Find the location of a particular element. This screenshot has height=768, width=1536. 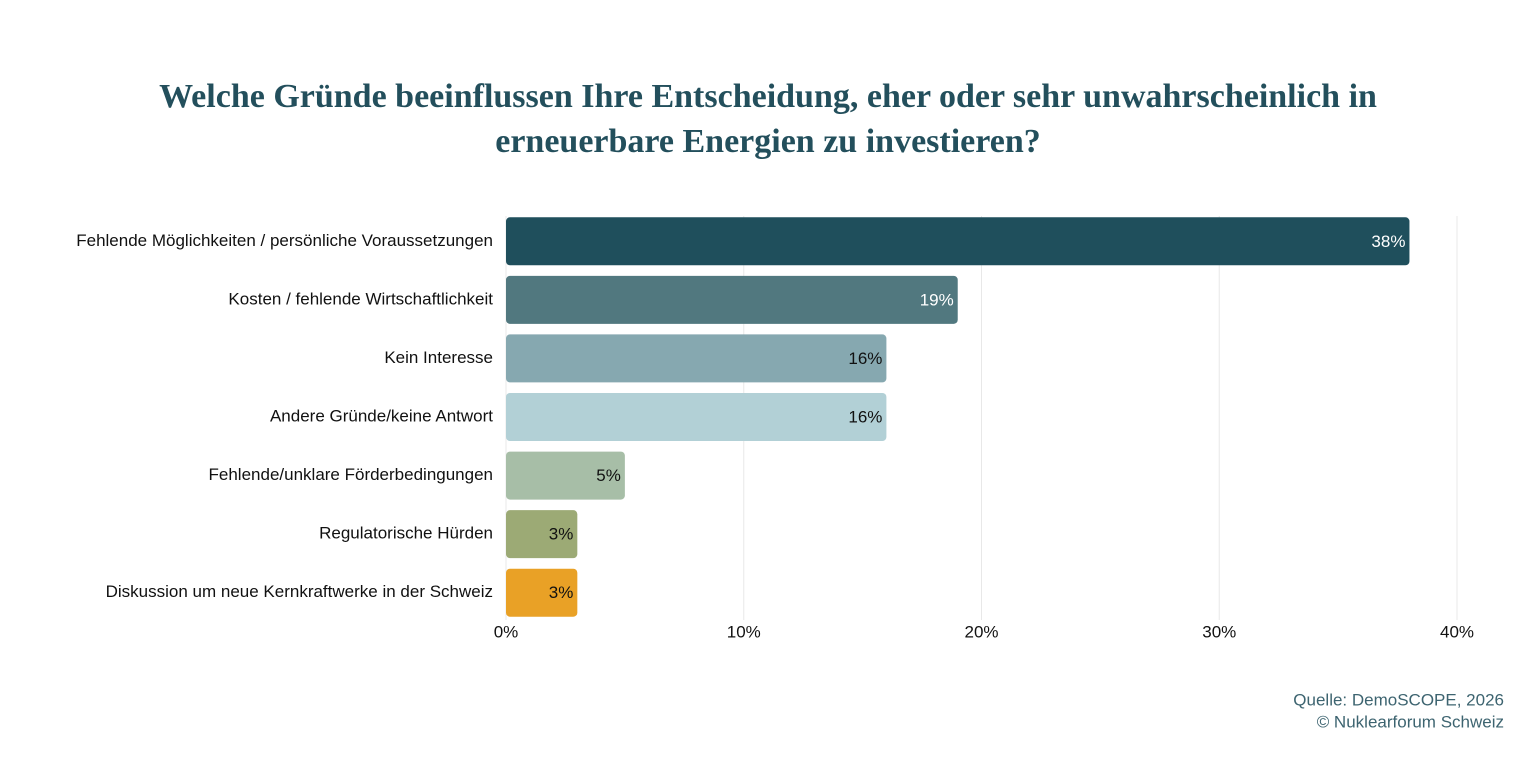

y-tick-label: Kein Interesse is located at coordinates (438, 357).